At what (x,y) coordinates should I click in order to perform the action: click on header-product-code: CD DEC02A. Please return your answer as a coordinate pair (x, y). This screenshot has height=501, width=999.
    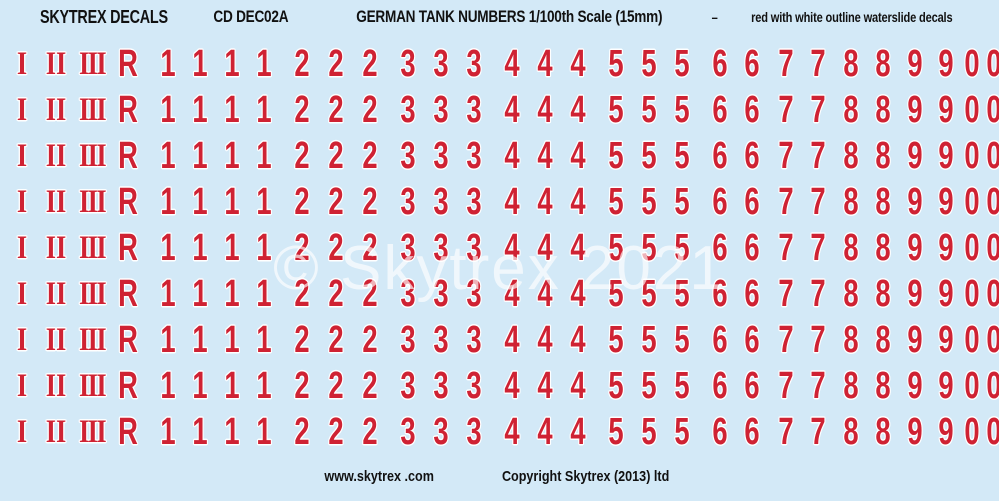
    Looking at the image, I should click on (251, 16).